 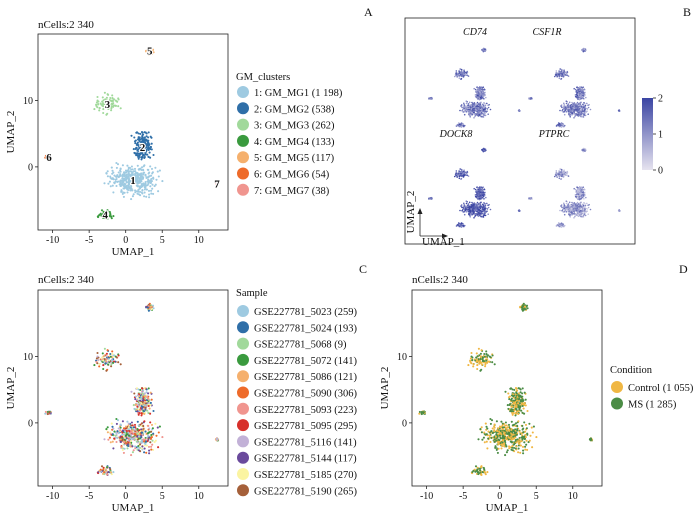 I want to click on panel-d-points, so click(x=506, y=389).